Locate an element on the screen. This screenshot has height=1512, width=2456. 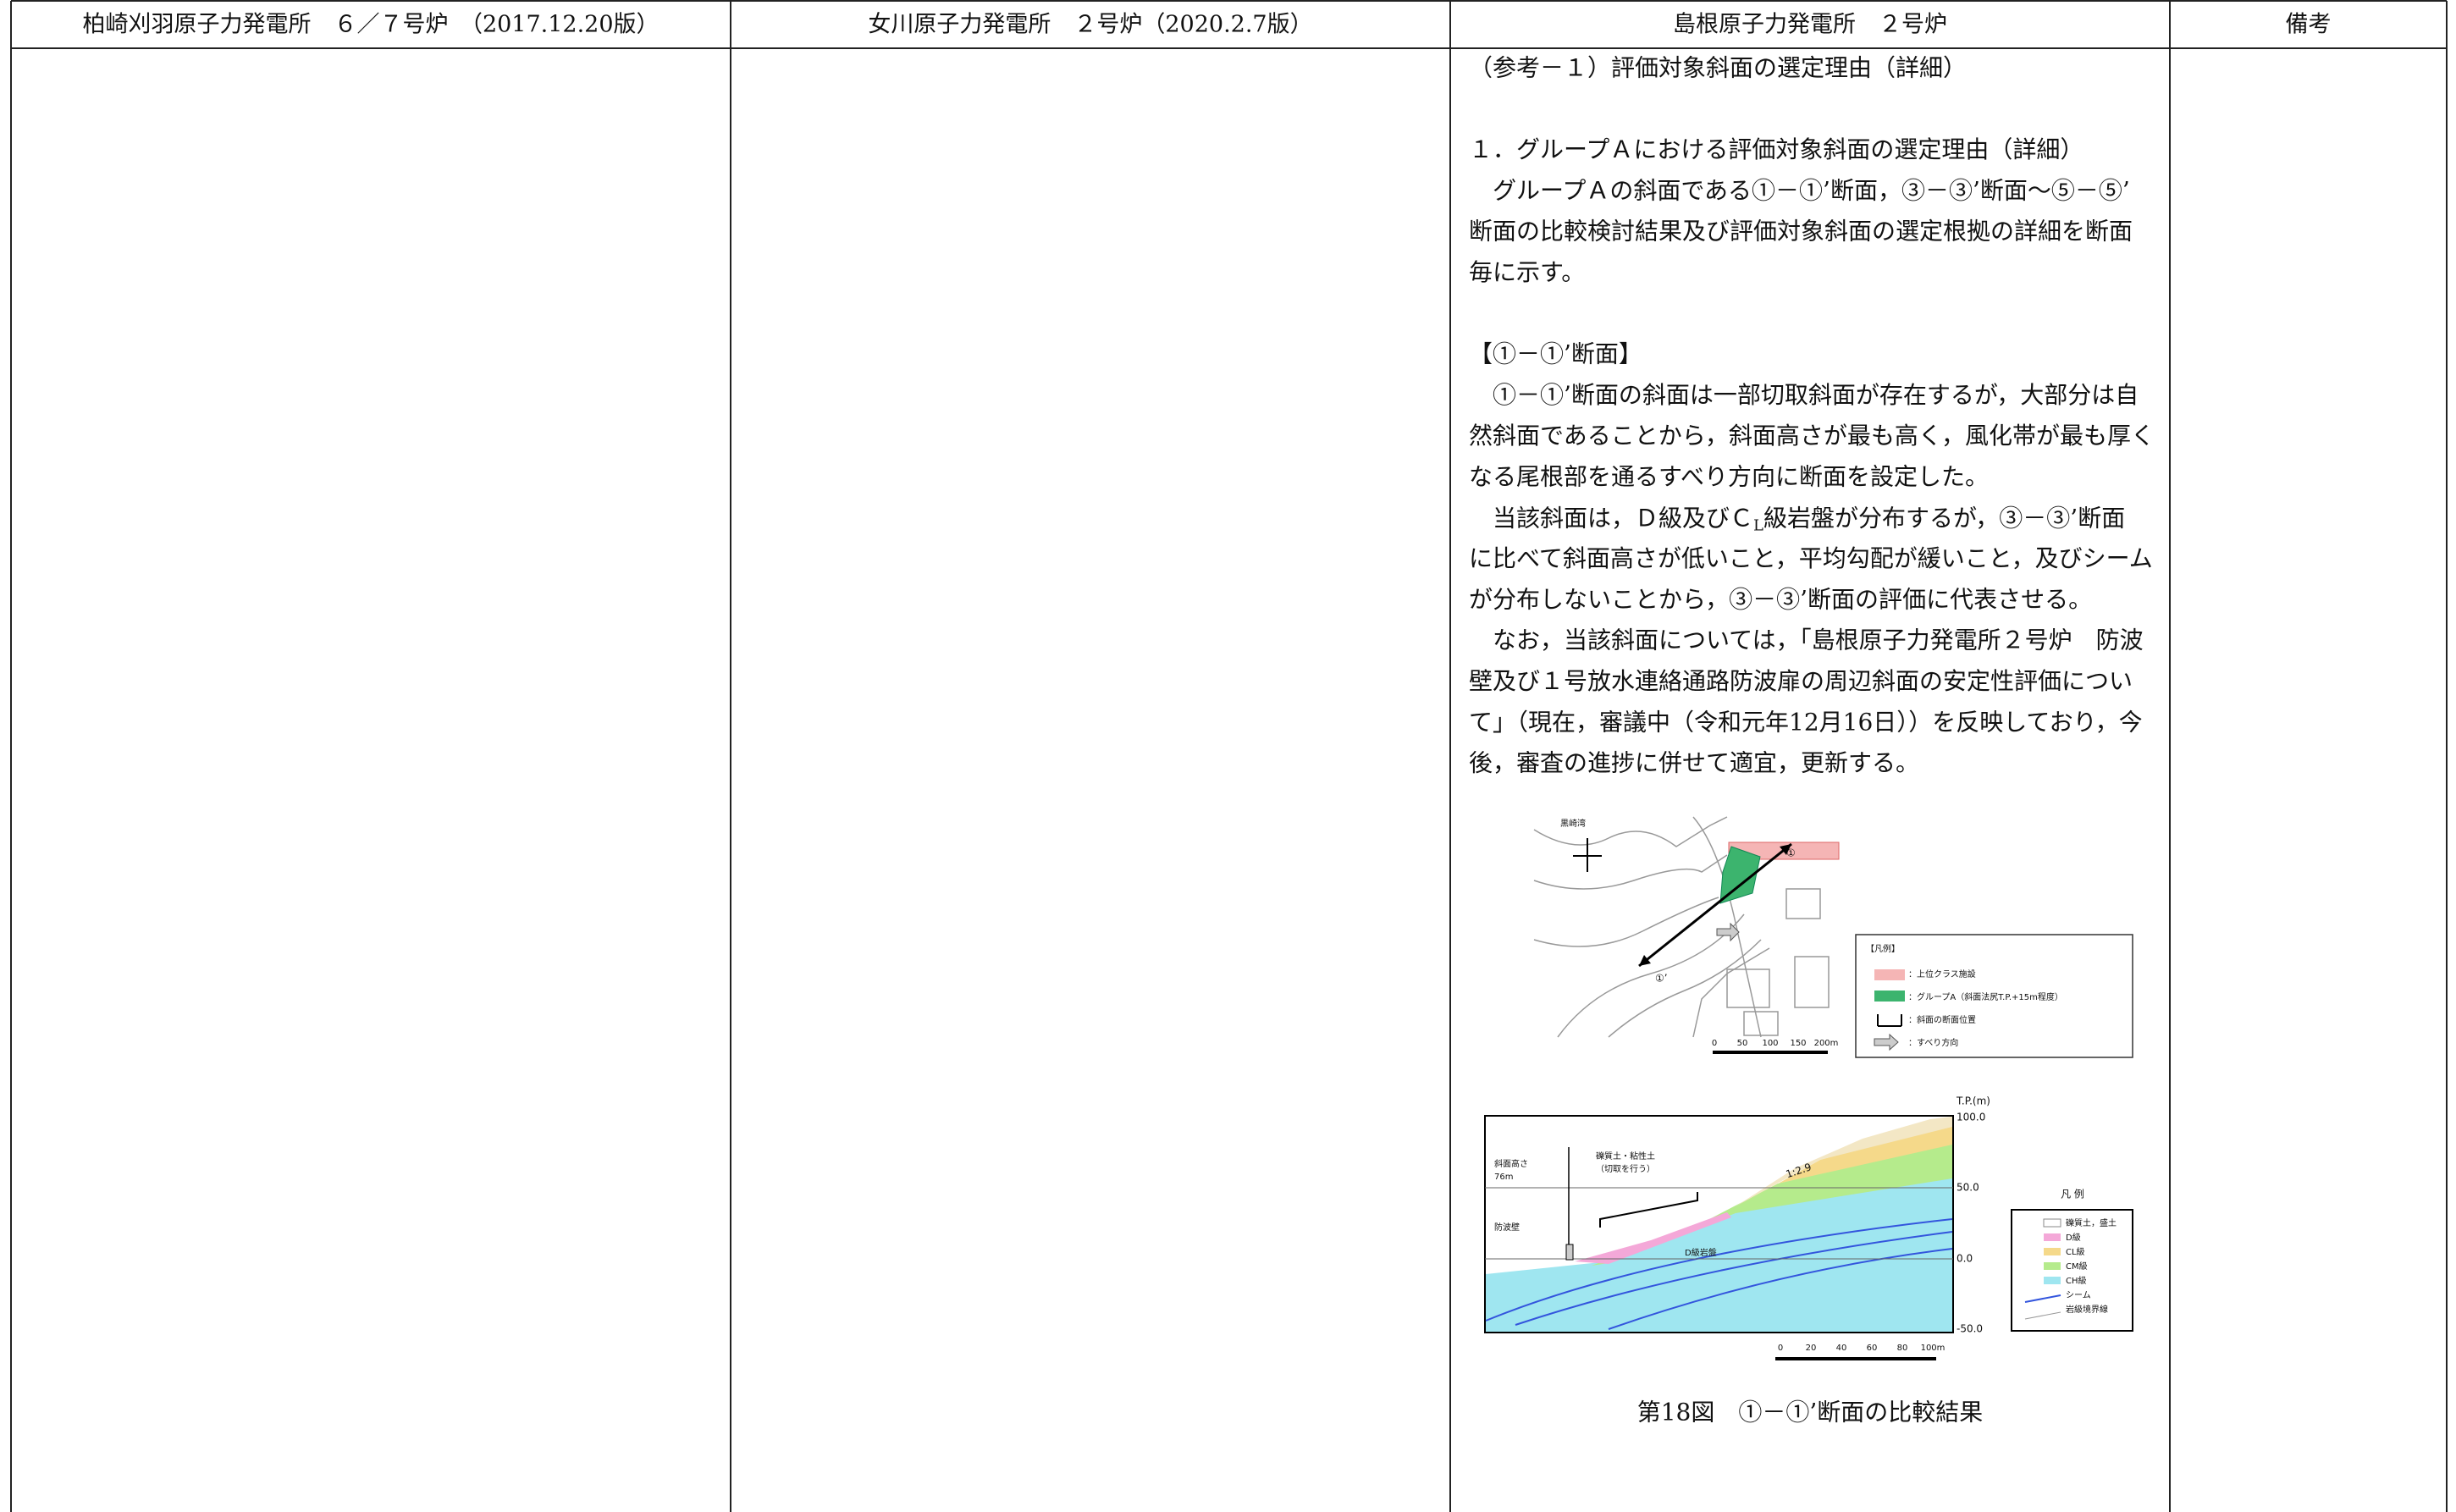
body-line: 当該斜面は，Ｄ級及びＣL級岩盤が分布するが，③－③’断面 is located at coordinates (1797, 519).